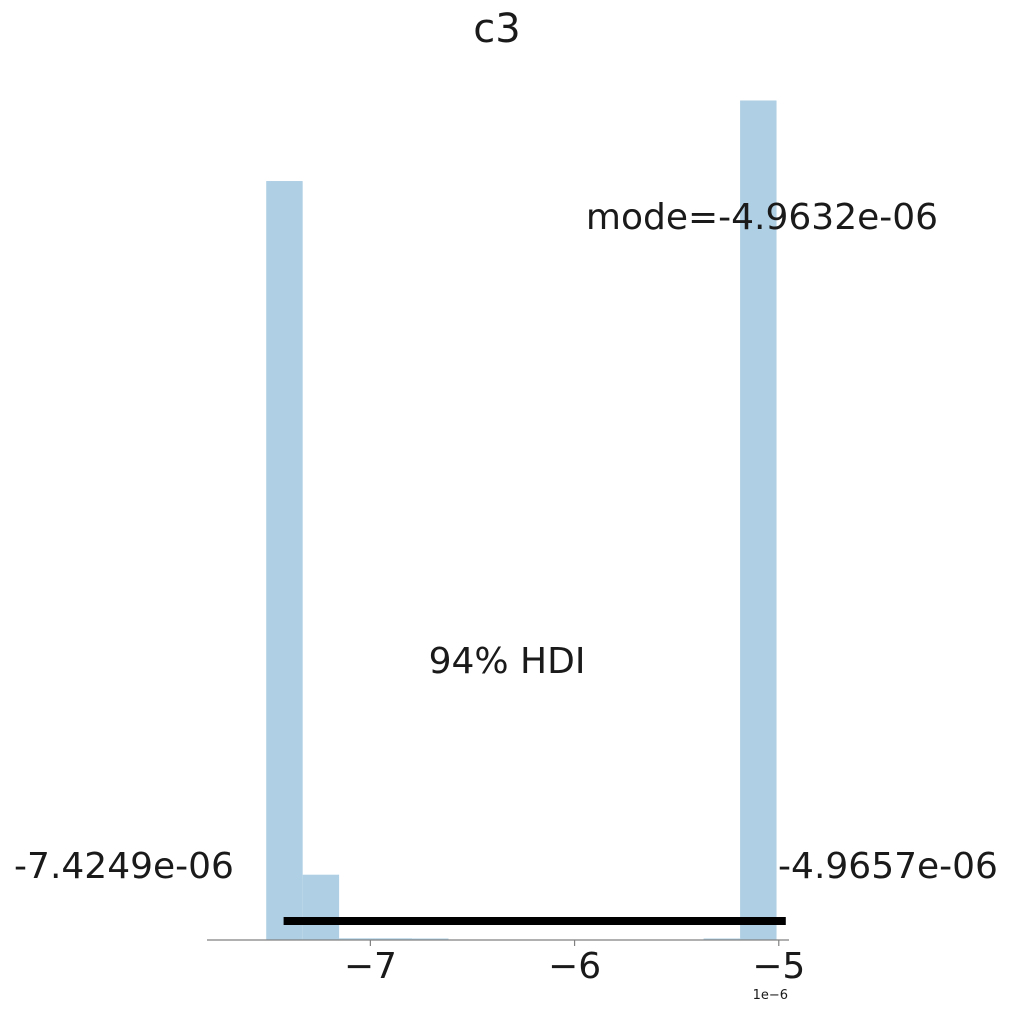  What do you see at coordinates (770, 995) in the screenshot?
I see `x-offset-label: 1e−6` at bounding box center [770, 995].